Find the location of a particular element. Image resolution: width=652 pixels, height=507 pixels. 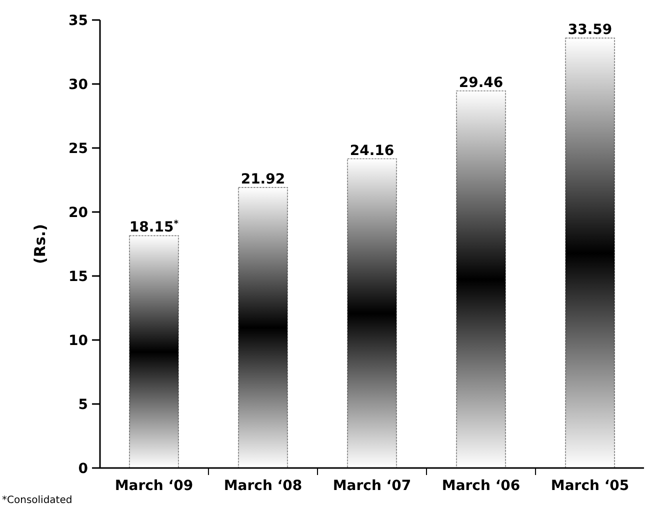

x-tick-label: March ‘05 is located at coordinates (590, 486).